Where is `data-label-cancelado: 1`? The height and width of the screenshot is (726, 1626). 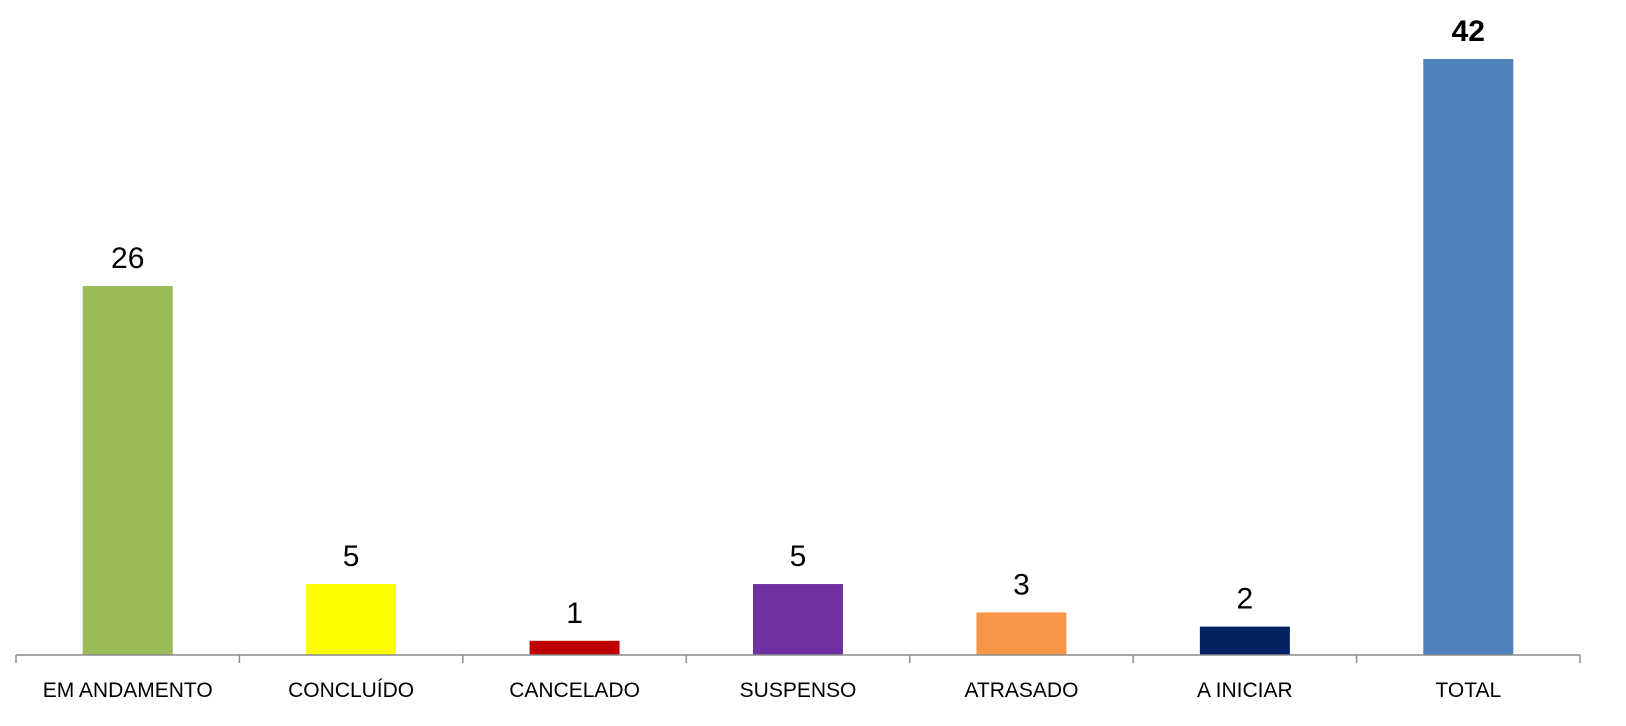
data-label-cancelado: 1 is located at coordinates (574, 613).